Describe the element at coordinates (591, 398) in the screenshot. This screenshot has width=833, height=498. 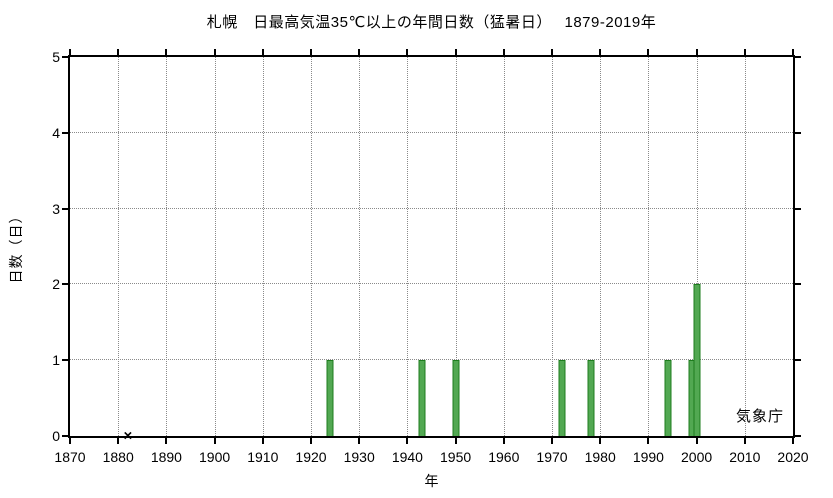
I see `bar-1978` at that location.